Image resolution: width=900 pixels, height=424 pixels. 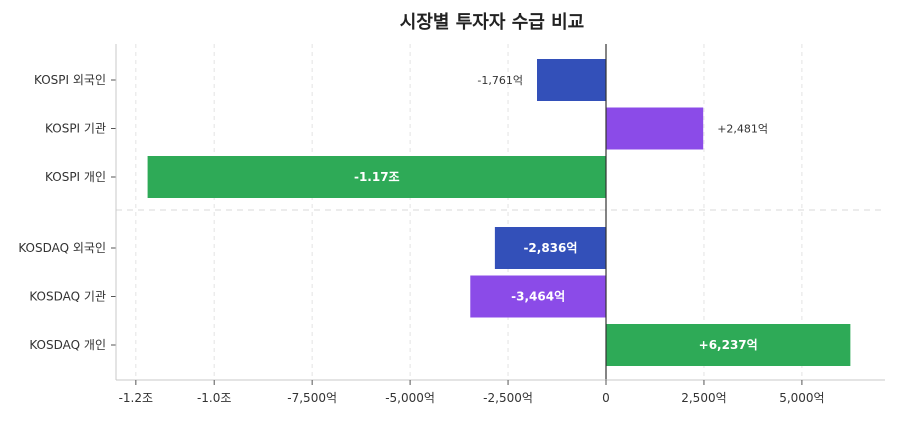 I want to click on bar-value-label: -3,464억, so click(x=538, y=297).